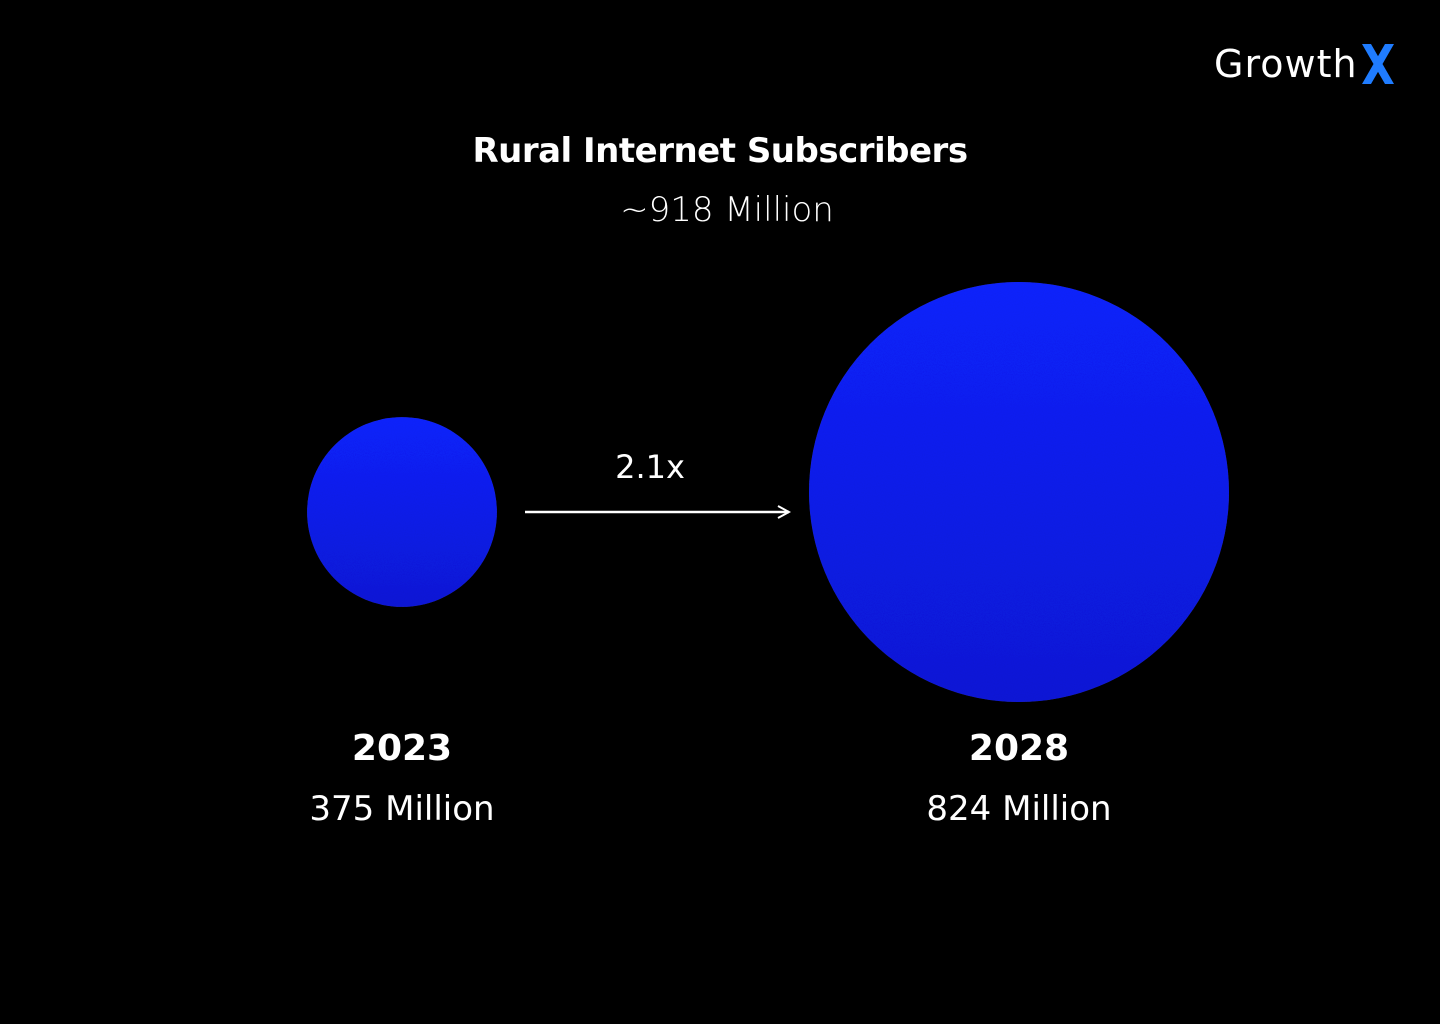 The height and width of the screenshot is (1024, 1440). What do you see at coordinates (650, 467) in the screenshot?
I see `growth-multiplier-label: 2.1x` at bounding box center [650, 467].